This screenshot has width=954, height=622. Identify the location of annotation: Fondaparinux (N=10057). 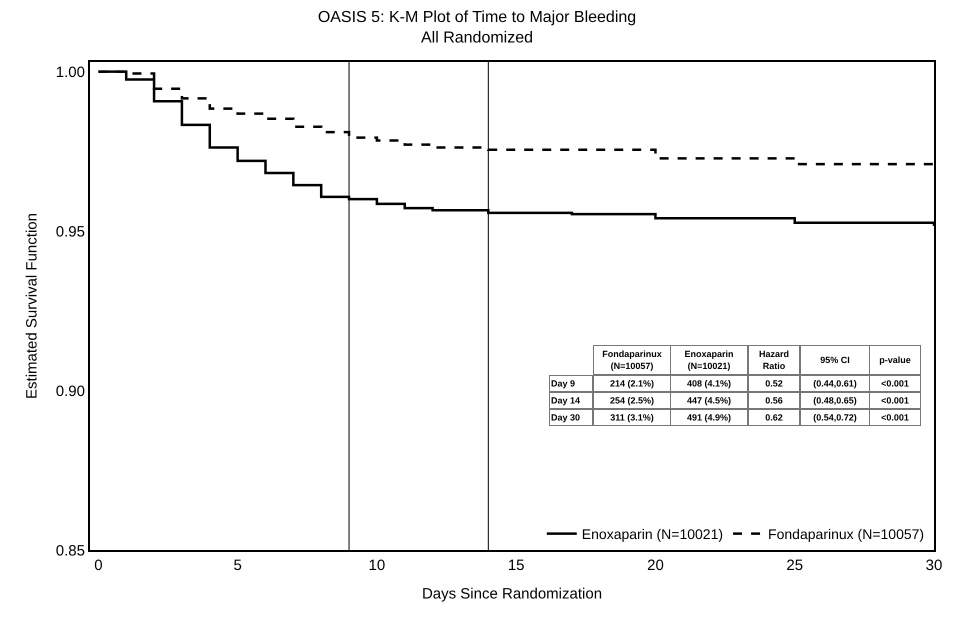
(632, 360).